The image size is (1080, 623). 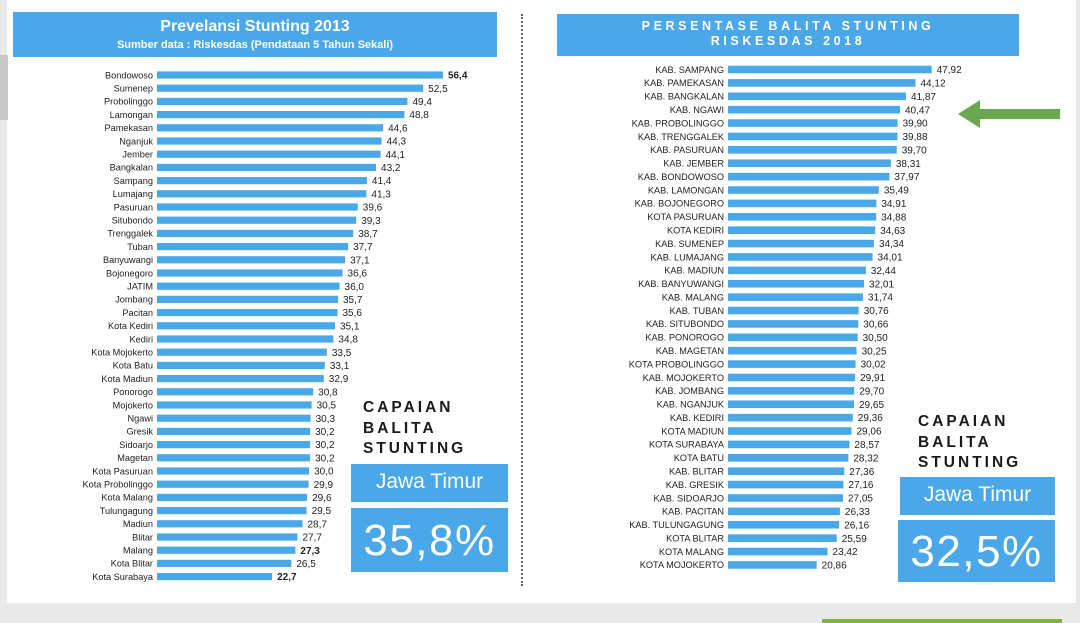 I want to click on chart-2018-category-label: KOTA KEDIRI, so click(x=695, y=230).